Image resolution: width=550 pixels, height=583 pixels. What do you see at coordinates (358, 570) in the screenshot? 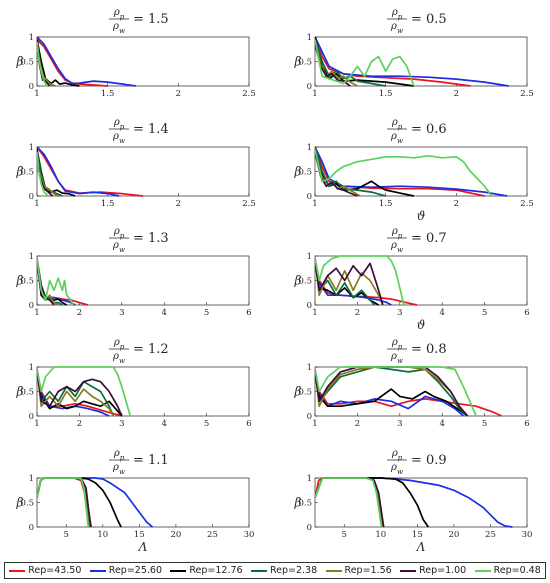
I see `legend-item: Rep=1.56` at bounding box center [358, 570].